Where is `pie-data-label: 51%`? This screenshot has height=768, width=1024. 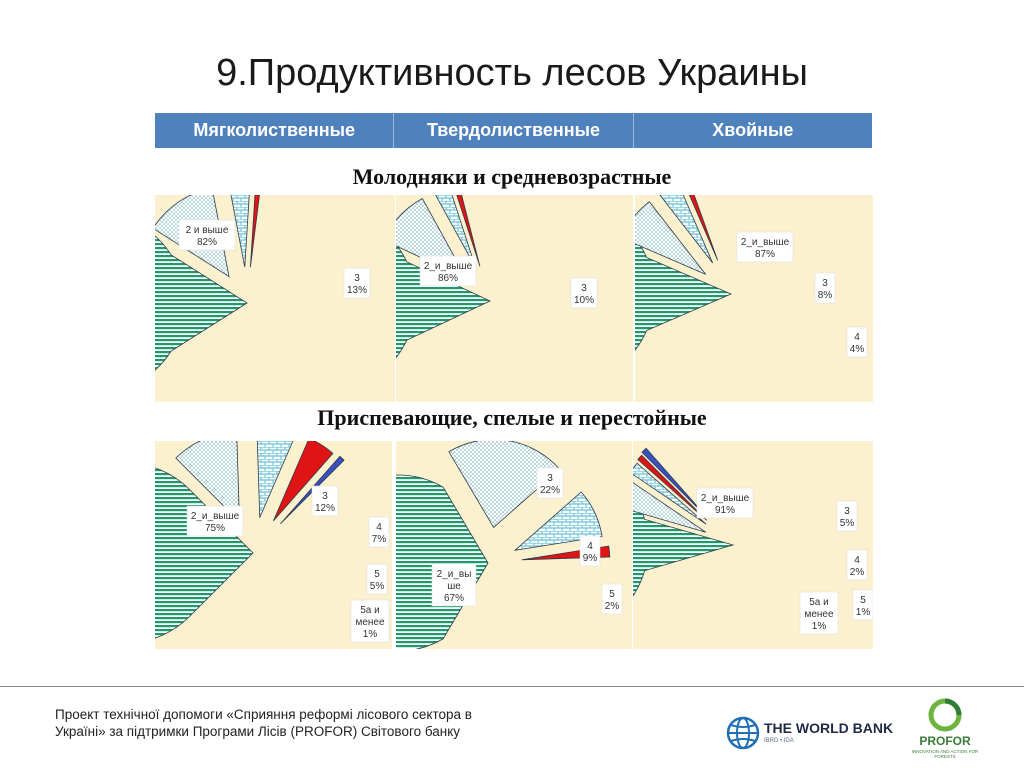
pie-data-label: 51% is located at coordinates (862, 605).